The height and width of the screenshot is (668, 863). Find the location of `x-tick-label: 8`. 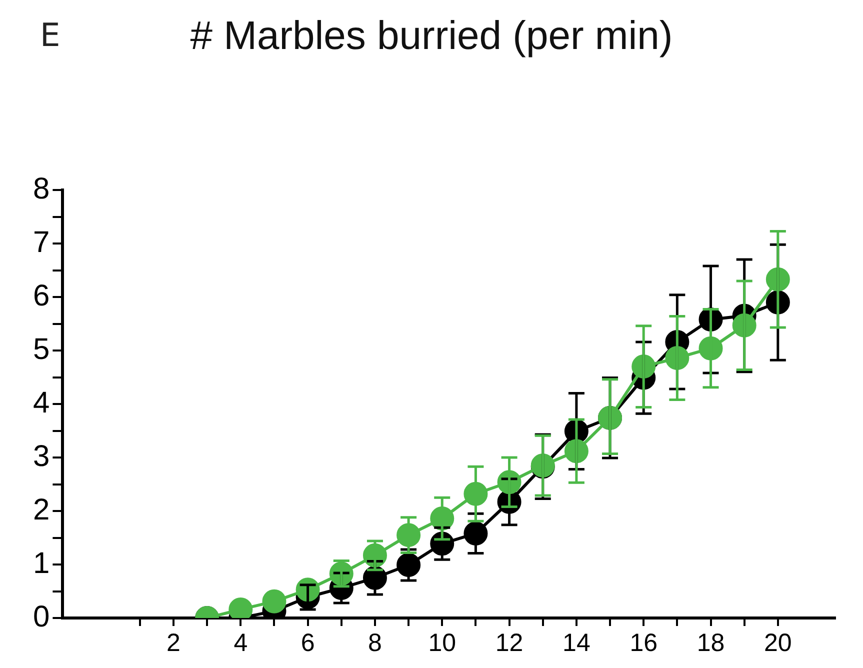

x-tick-label: 8 is located at coordinates (375, 642).